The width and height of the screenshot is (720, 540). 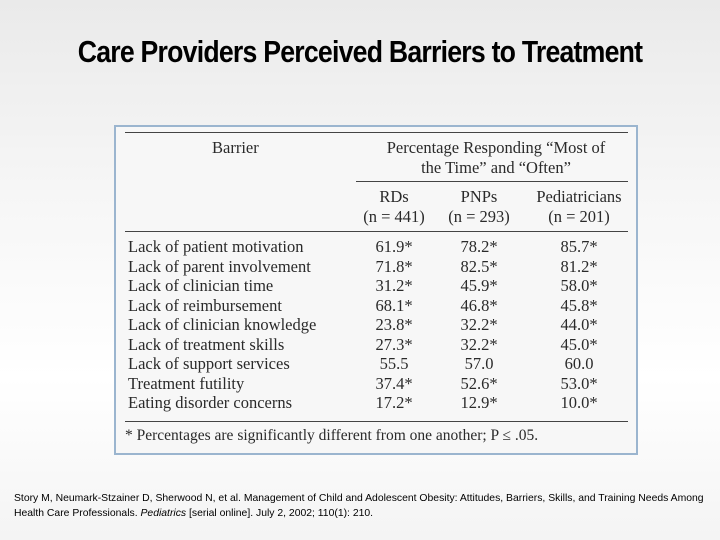 I want to click on col-header-rds: RDs, so click(x=394, y=196).